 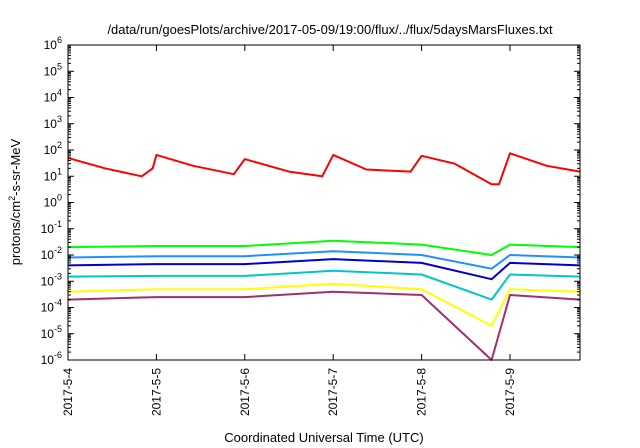 What do you see at coordinates (53, 96) in the screenshot?
I see `y-tick-label: 10⁴` at bounding box center [53, 96].